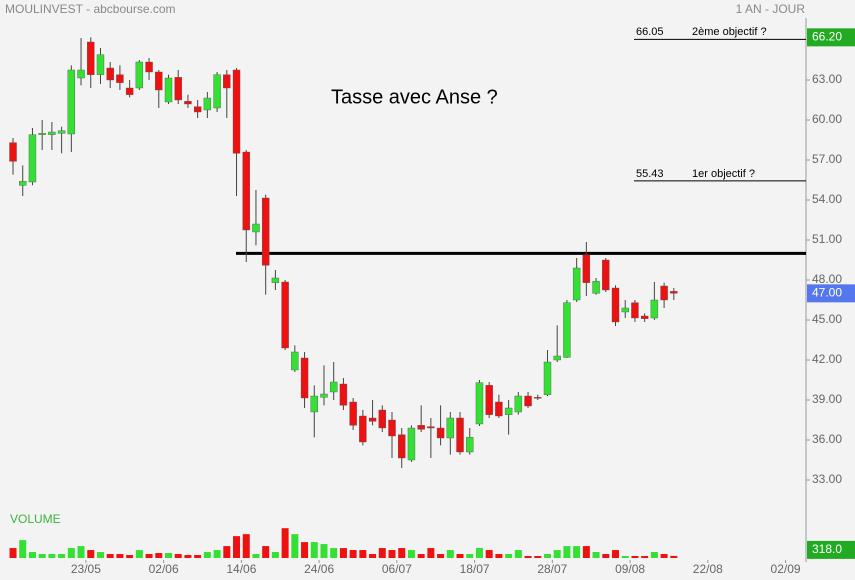  Describe the element at coordinates (827, 279) in the screenshot. I see `y-tick-label: 48.00` at that location.